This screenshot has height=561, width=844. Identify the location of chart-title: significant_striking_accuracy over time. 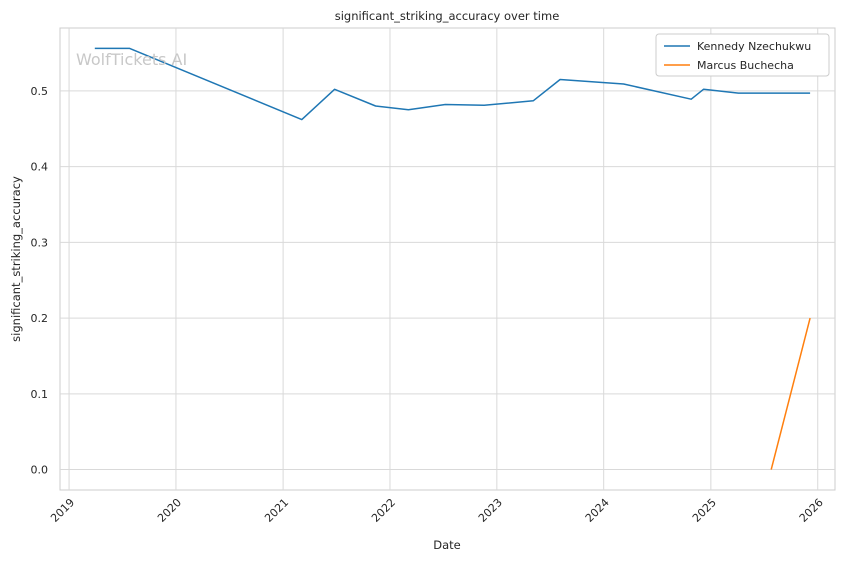
(447, 16).